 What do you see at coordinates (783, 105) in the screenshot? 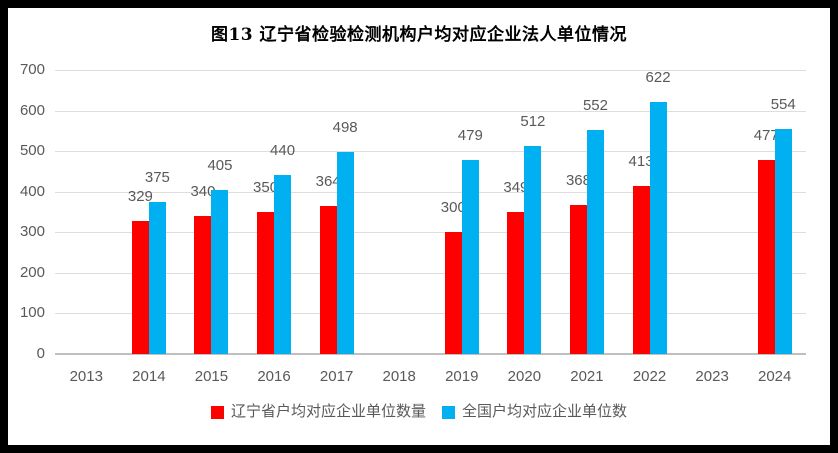
I see `bar-value-label: 554` at bounding box center [783, 105].